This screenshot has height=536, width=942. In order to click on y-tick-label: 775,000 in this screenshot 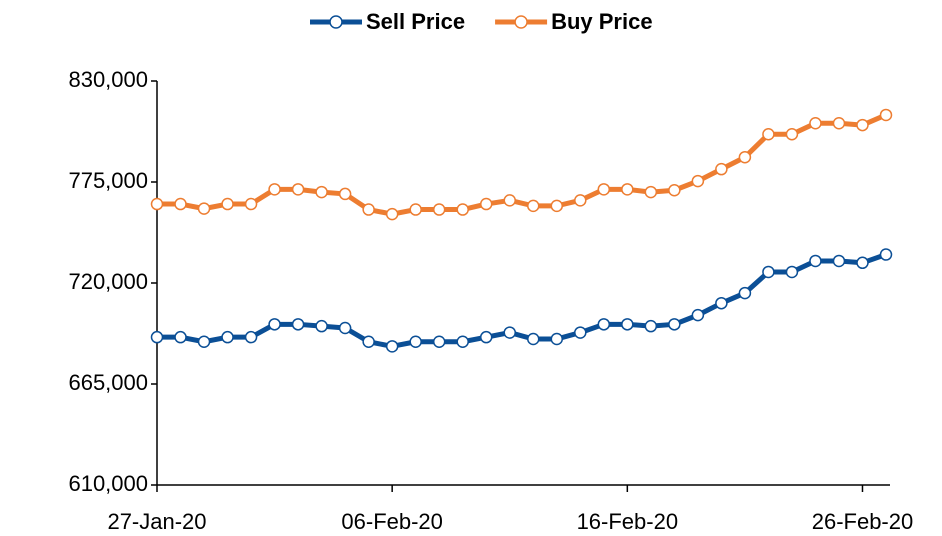, I will do `click(108, 180)`.